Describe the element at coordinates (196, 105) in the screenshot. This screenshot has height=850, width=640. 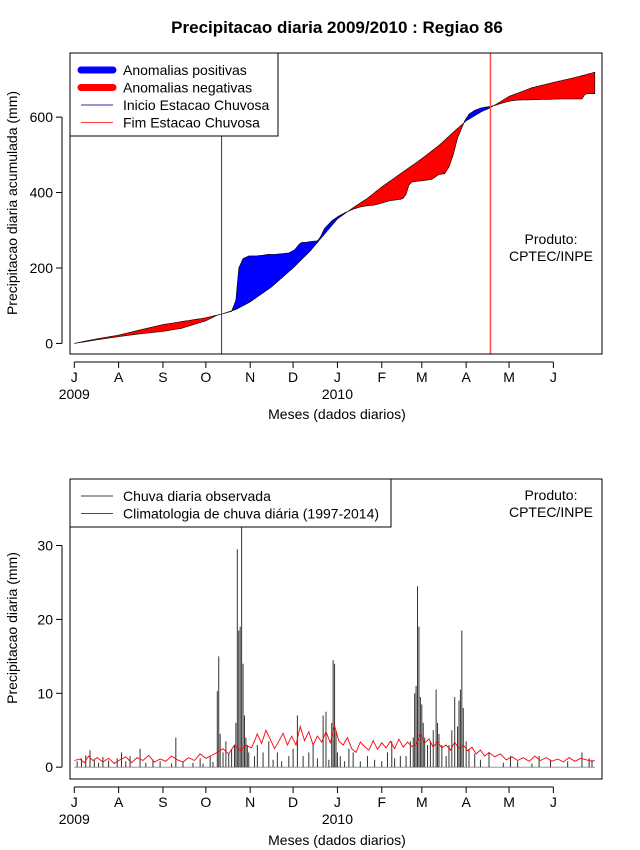
I see `legend-label: Inicio Estacao Chuvosa` at that location.